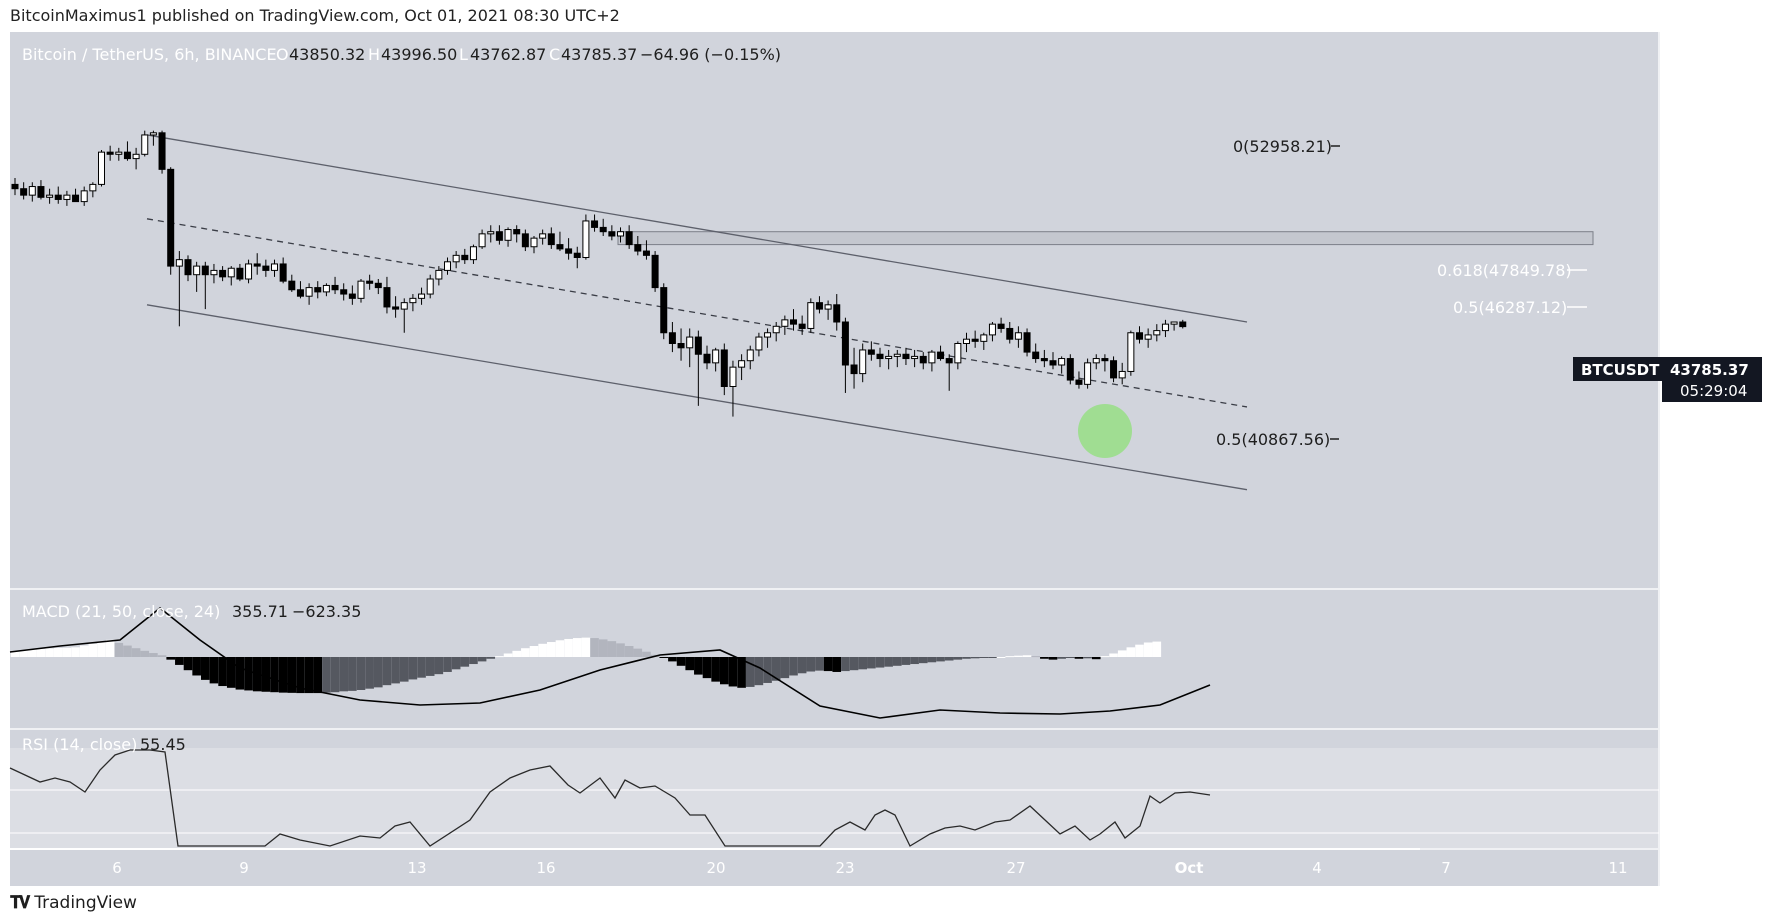  What do you see at coordinates (869, 868) in the screenshot?
I see `time-axis: 6 9 13 16 20 23 27 Oct 4 7 11` at bounding box center [869, 868].